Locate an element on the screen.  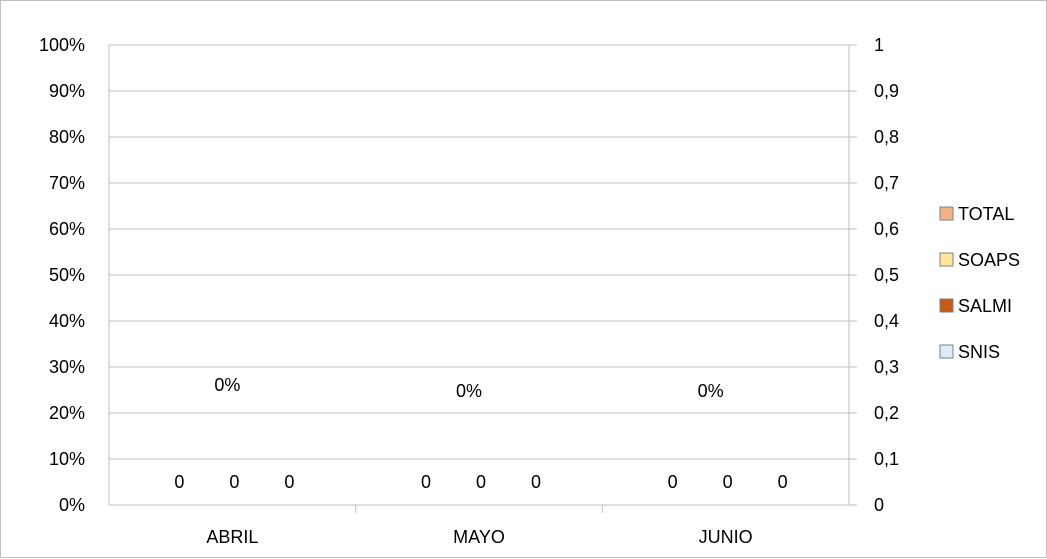
right-axis-ticks: 0 0,1 0,2 0,3 0,4 0,5 0,6 0,7 0,8 0,9 1 is located at coordinates (886, 275).